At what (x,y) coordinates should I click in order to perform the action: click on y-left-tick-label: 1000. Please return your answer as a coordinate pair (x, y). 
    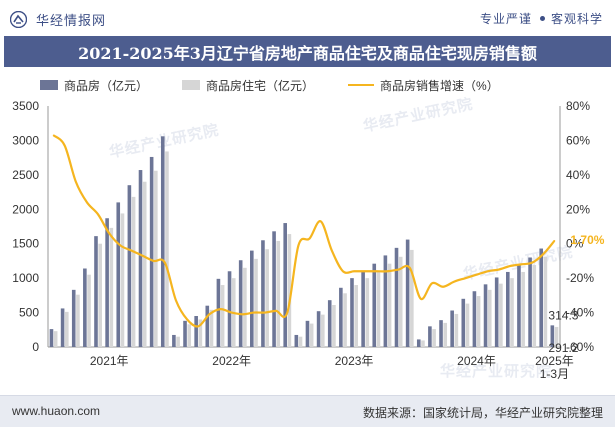
    Looking at the image, I should click on (25, 278).